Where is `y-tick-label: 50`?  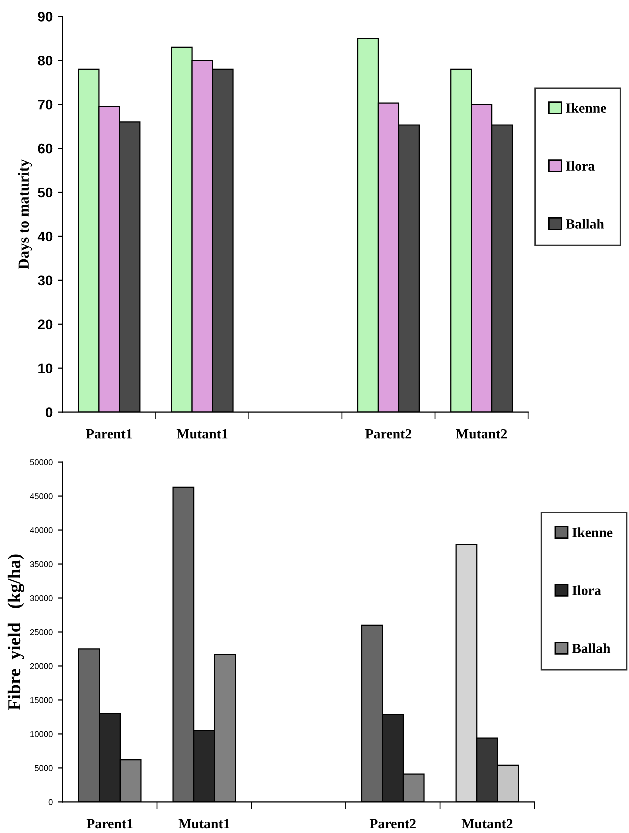 y-tick-label: 50 is located at coordinates (45, 193).